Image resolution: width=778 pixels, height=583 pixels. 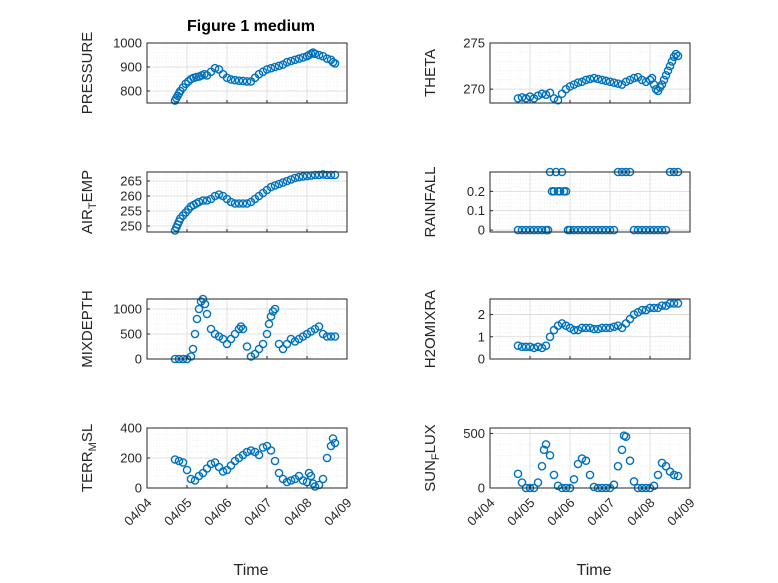 What do you see at coordinates (131, 91) in the screenshot?
I see `y-tick-label: 800` at bounding box center [131, 91].